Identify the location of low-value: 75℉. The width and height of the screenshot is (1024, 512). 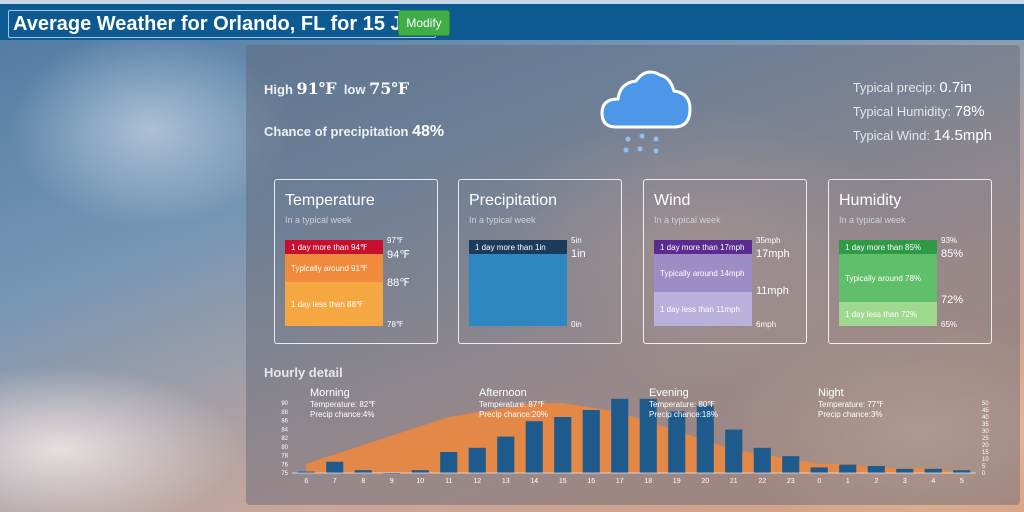
(389, 88).